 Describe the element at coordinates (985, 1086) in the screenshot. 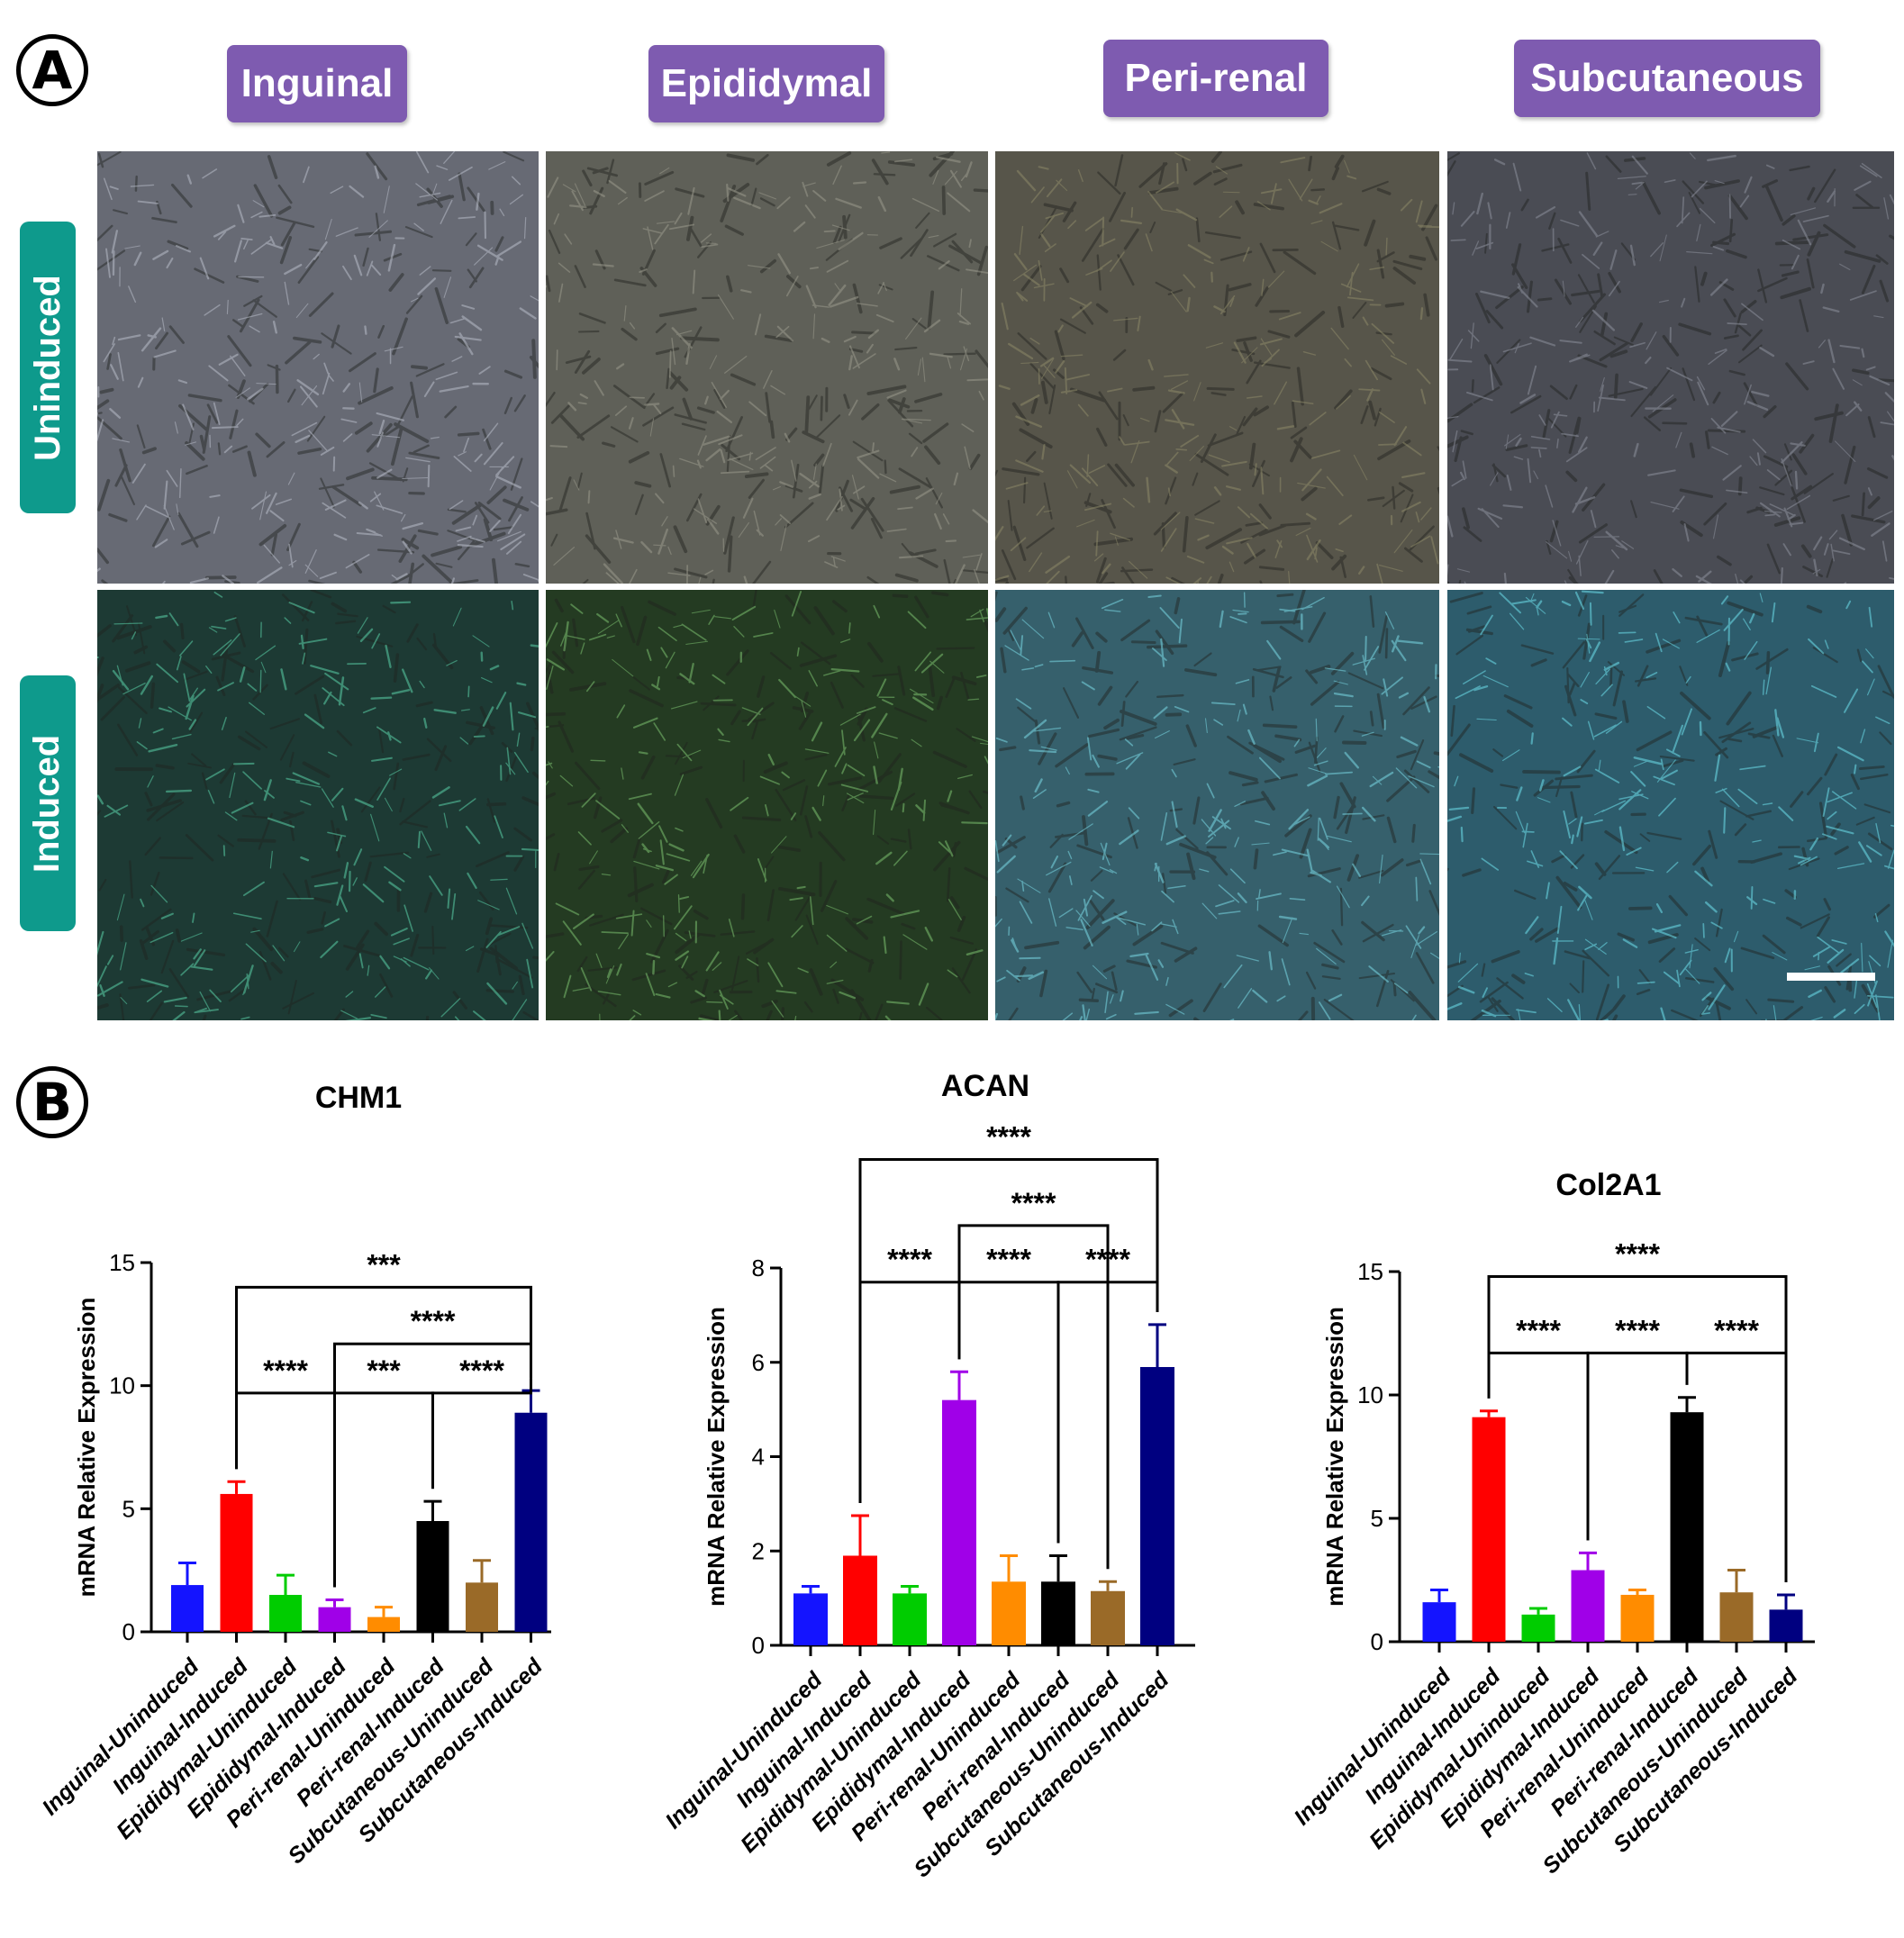

I see `acan-title: ACAN` at that location.